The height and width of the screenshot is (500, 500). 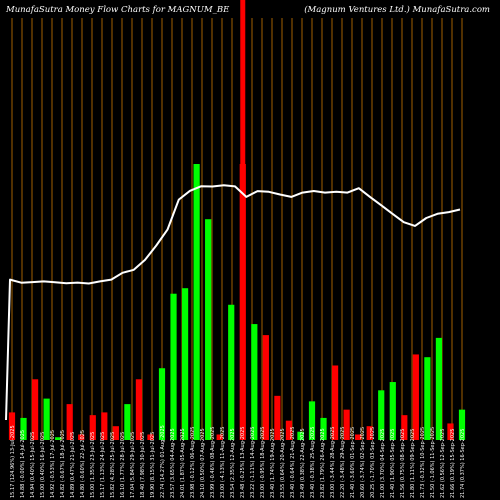 What do you see at coordinates (163, 461) in the screenshot?
I see `x-tick-label: 22.74 (14.27%) 01-Aug-2025` at bounding box center [163, 461].